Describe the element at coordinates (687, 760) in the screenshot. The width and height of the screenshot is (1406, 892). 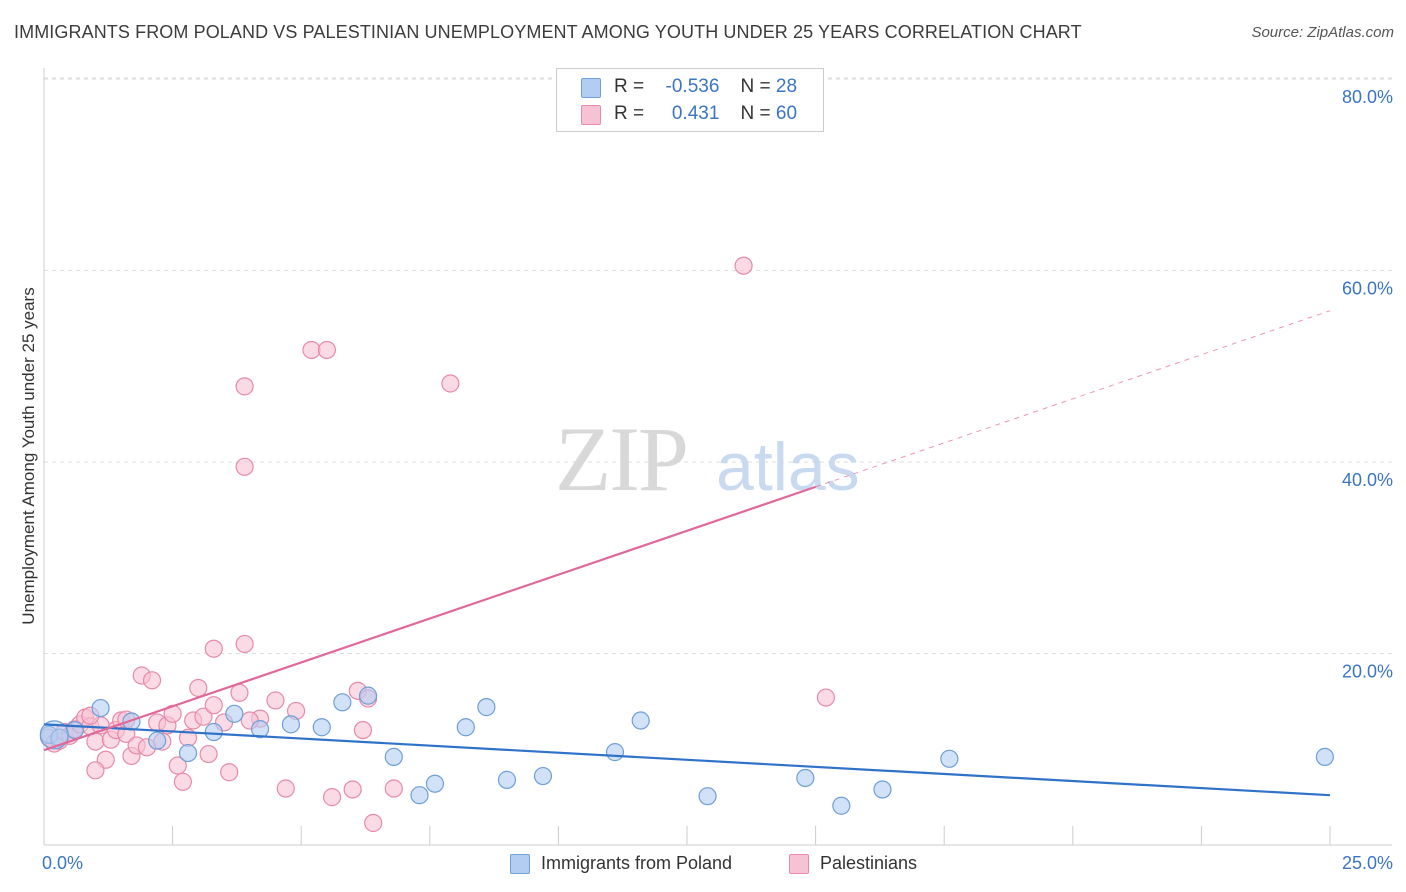
I see `poland-trend-line` at that location.